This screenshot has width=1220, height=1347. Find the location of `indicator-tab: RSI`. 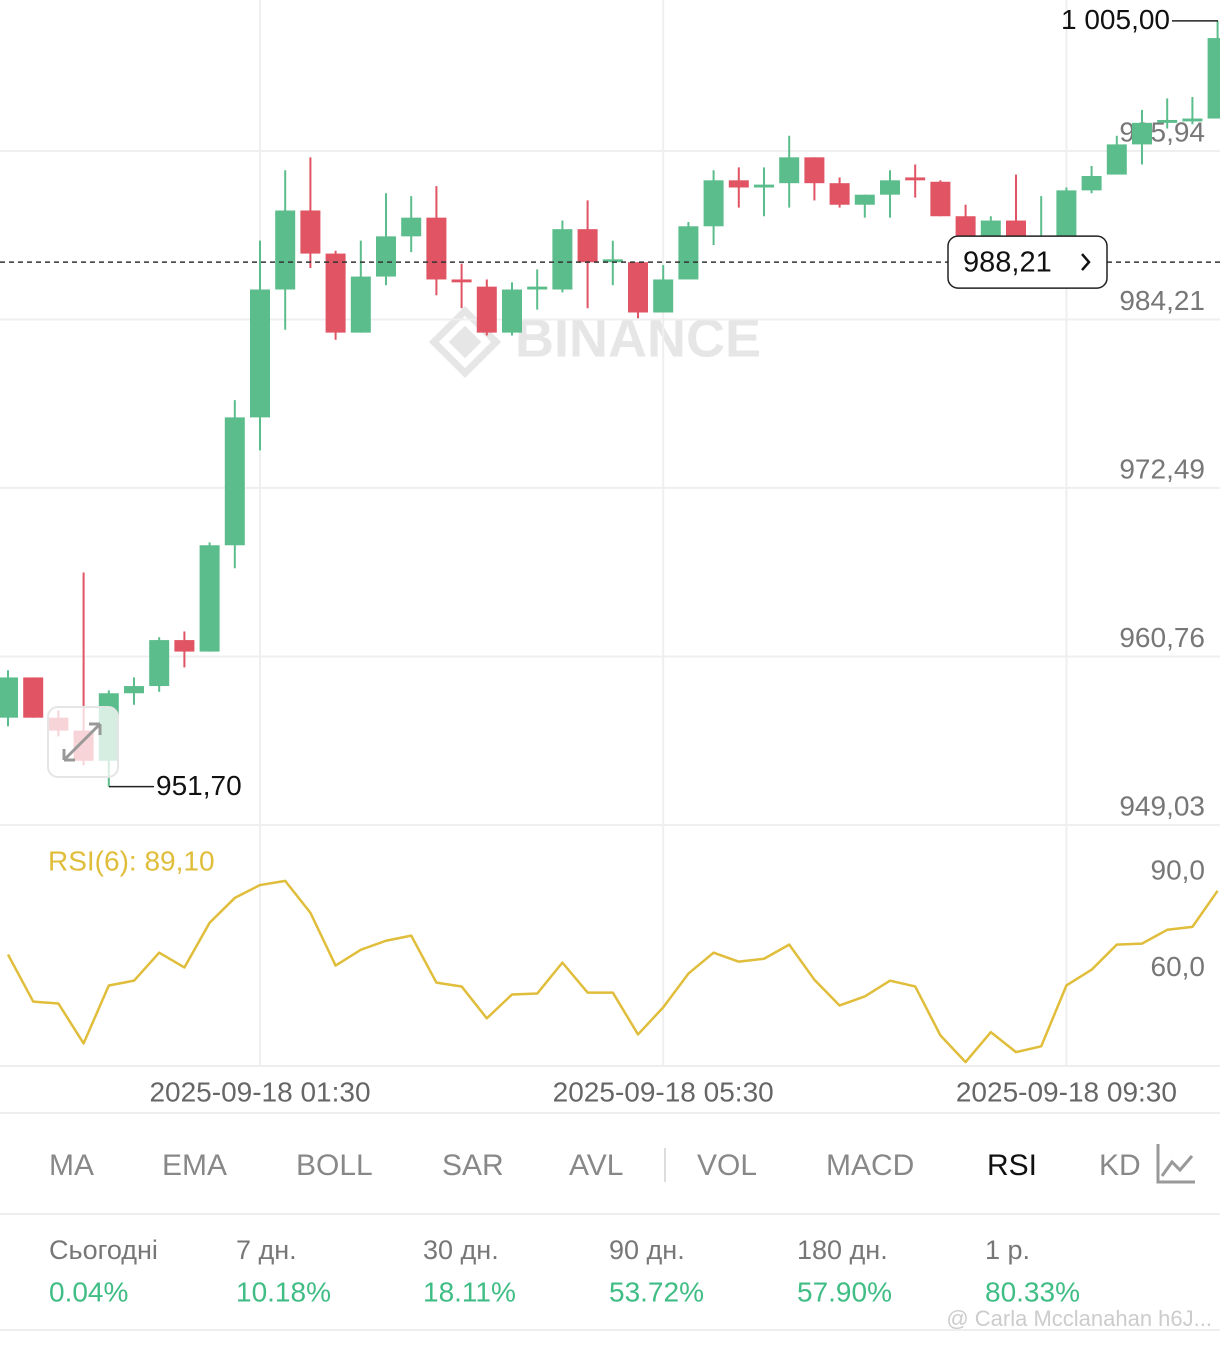

indicator-tab: RSI is located at coordinates (1012, 1165).